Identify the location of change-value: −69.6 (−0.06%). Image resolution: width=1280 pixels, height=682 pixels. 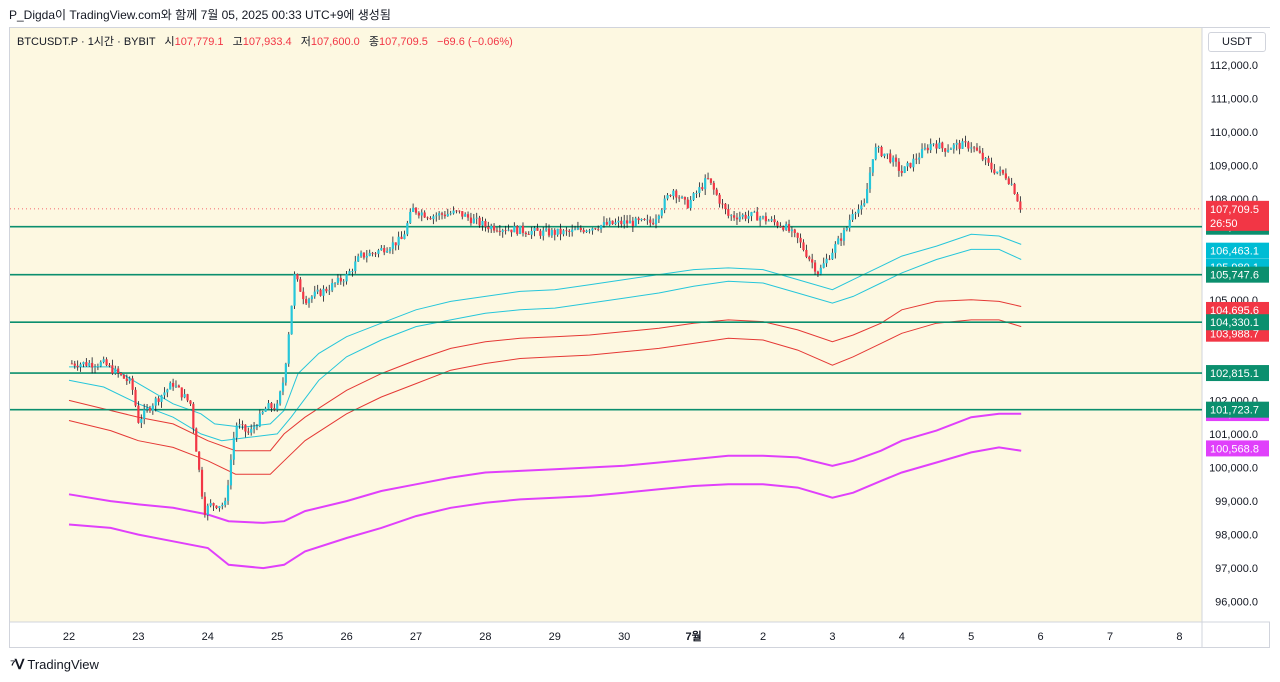
(474, 42).